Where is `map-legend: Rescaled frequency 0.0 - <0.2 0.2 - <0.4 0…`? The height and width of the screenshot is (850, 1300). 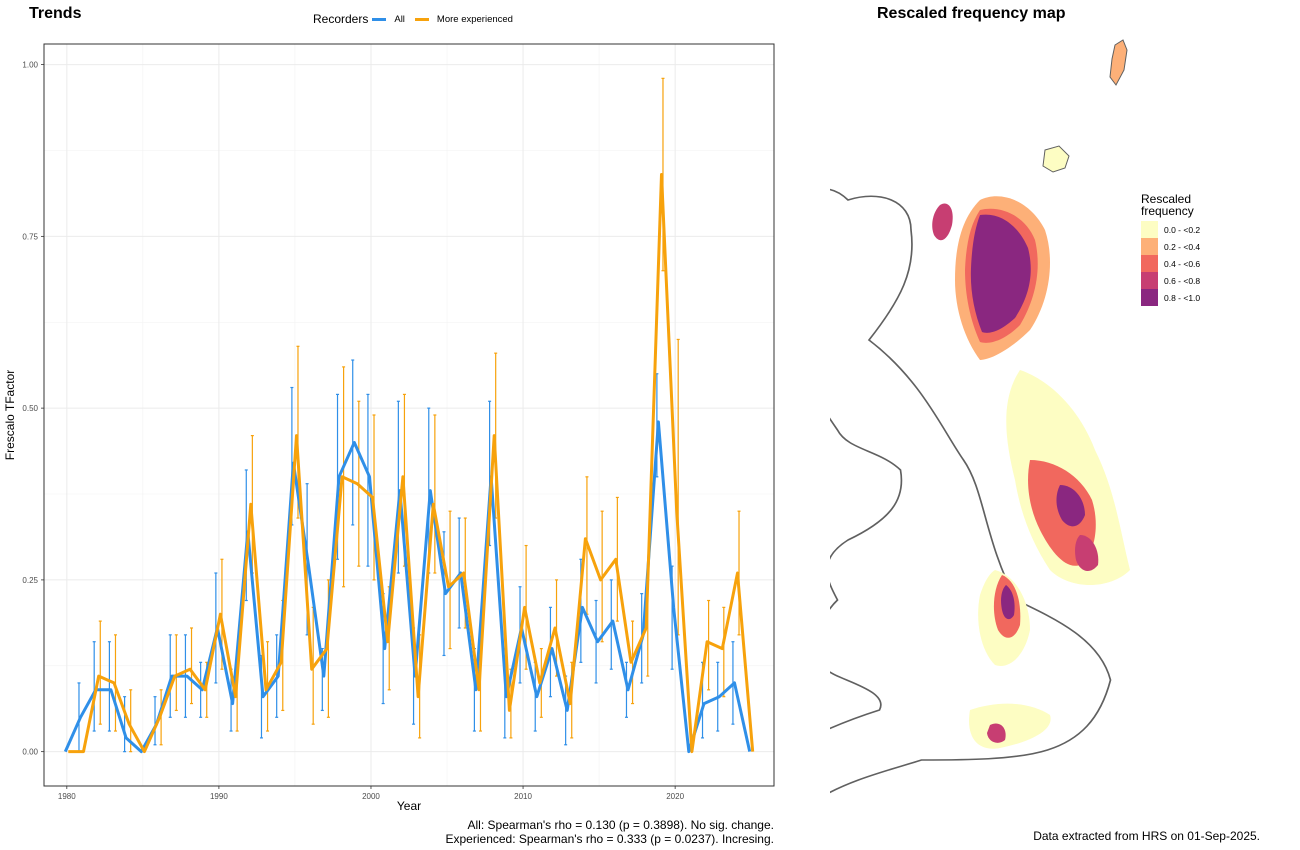 map-legend: Rescaled frequency 0.0 - <0.2 0.2 - <0.4 0… is located at coordinates (1170, 249).